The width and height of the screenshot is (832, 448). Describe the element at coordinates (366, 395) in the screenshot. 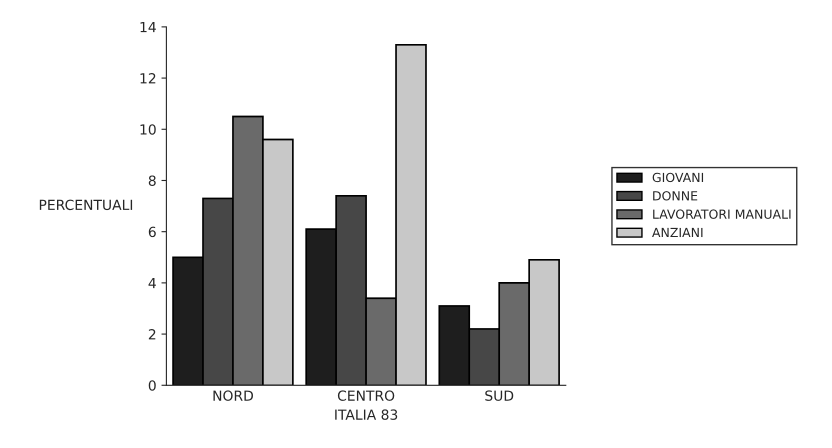

I see `x-tick-label: CENTRO` at that location.